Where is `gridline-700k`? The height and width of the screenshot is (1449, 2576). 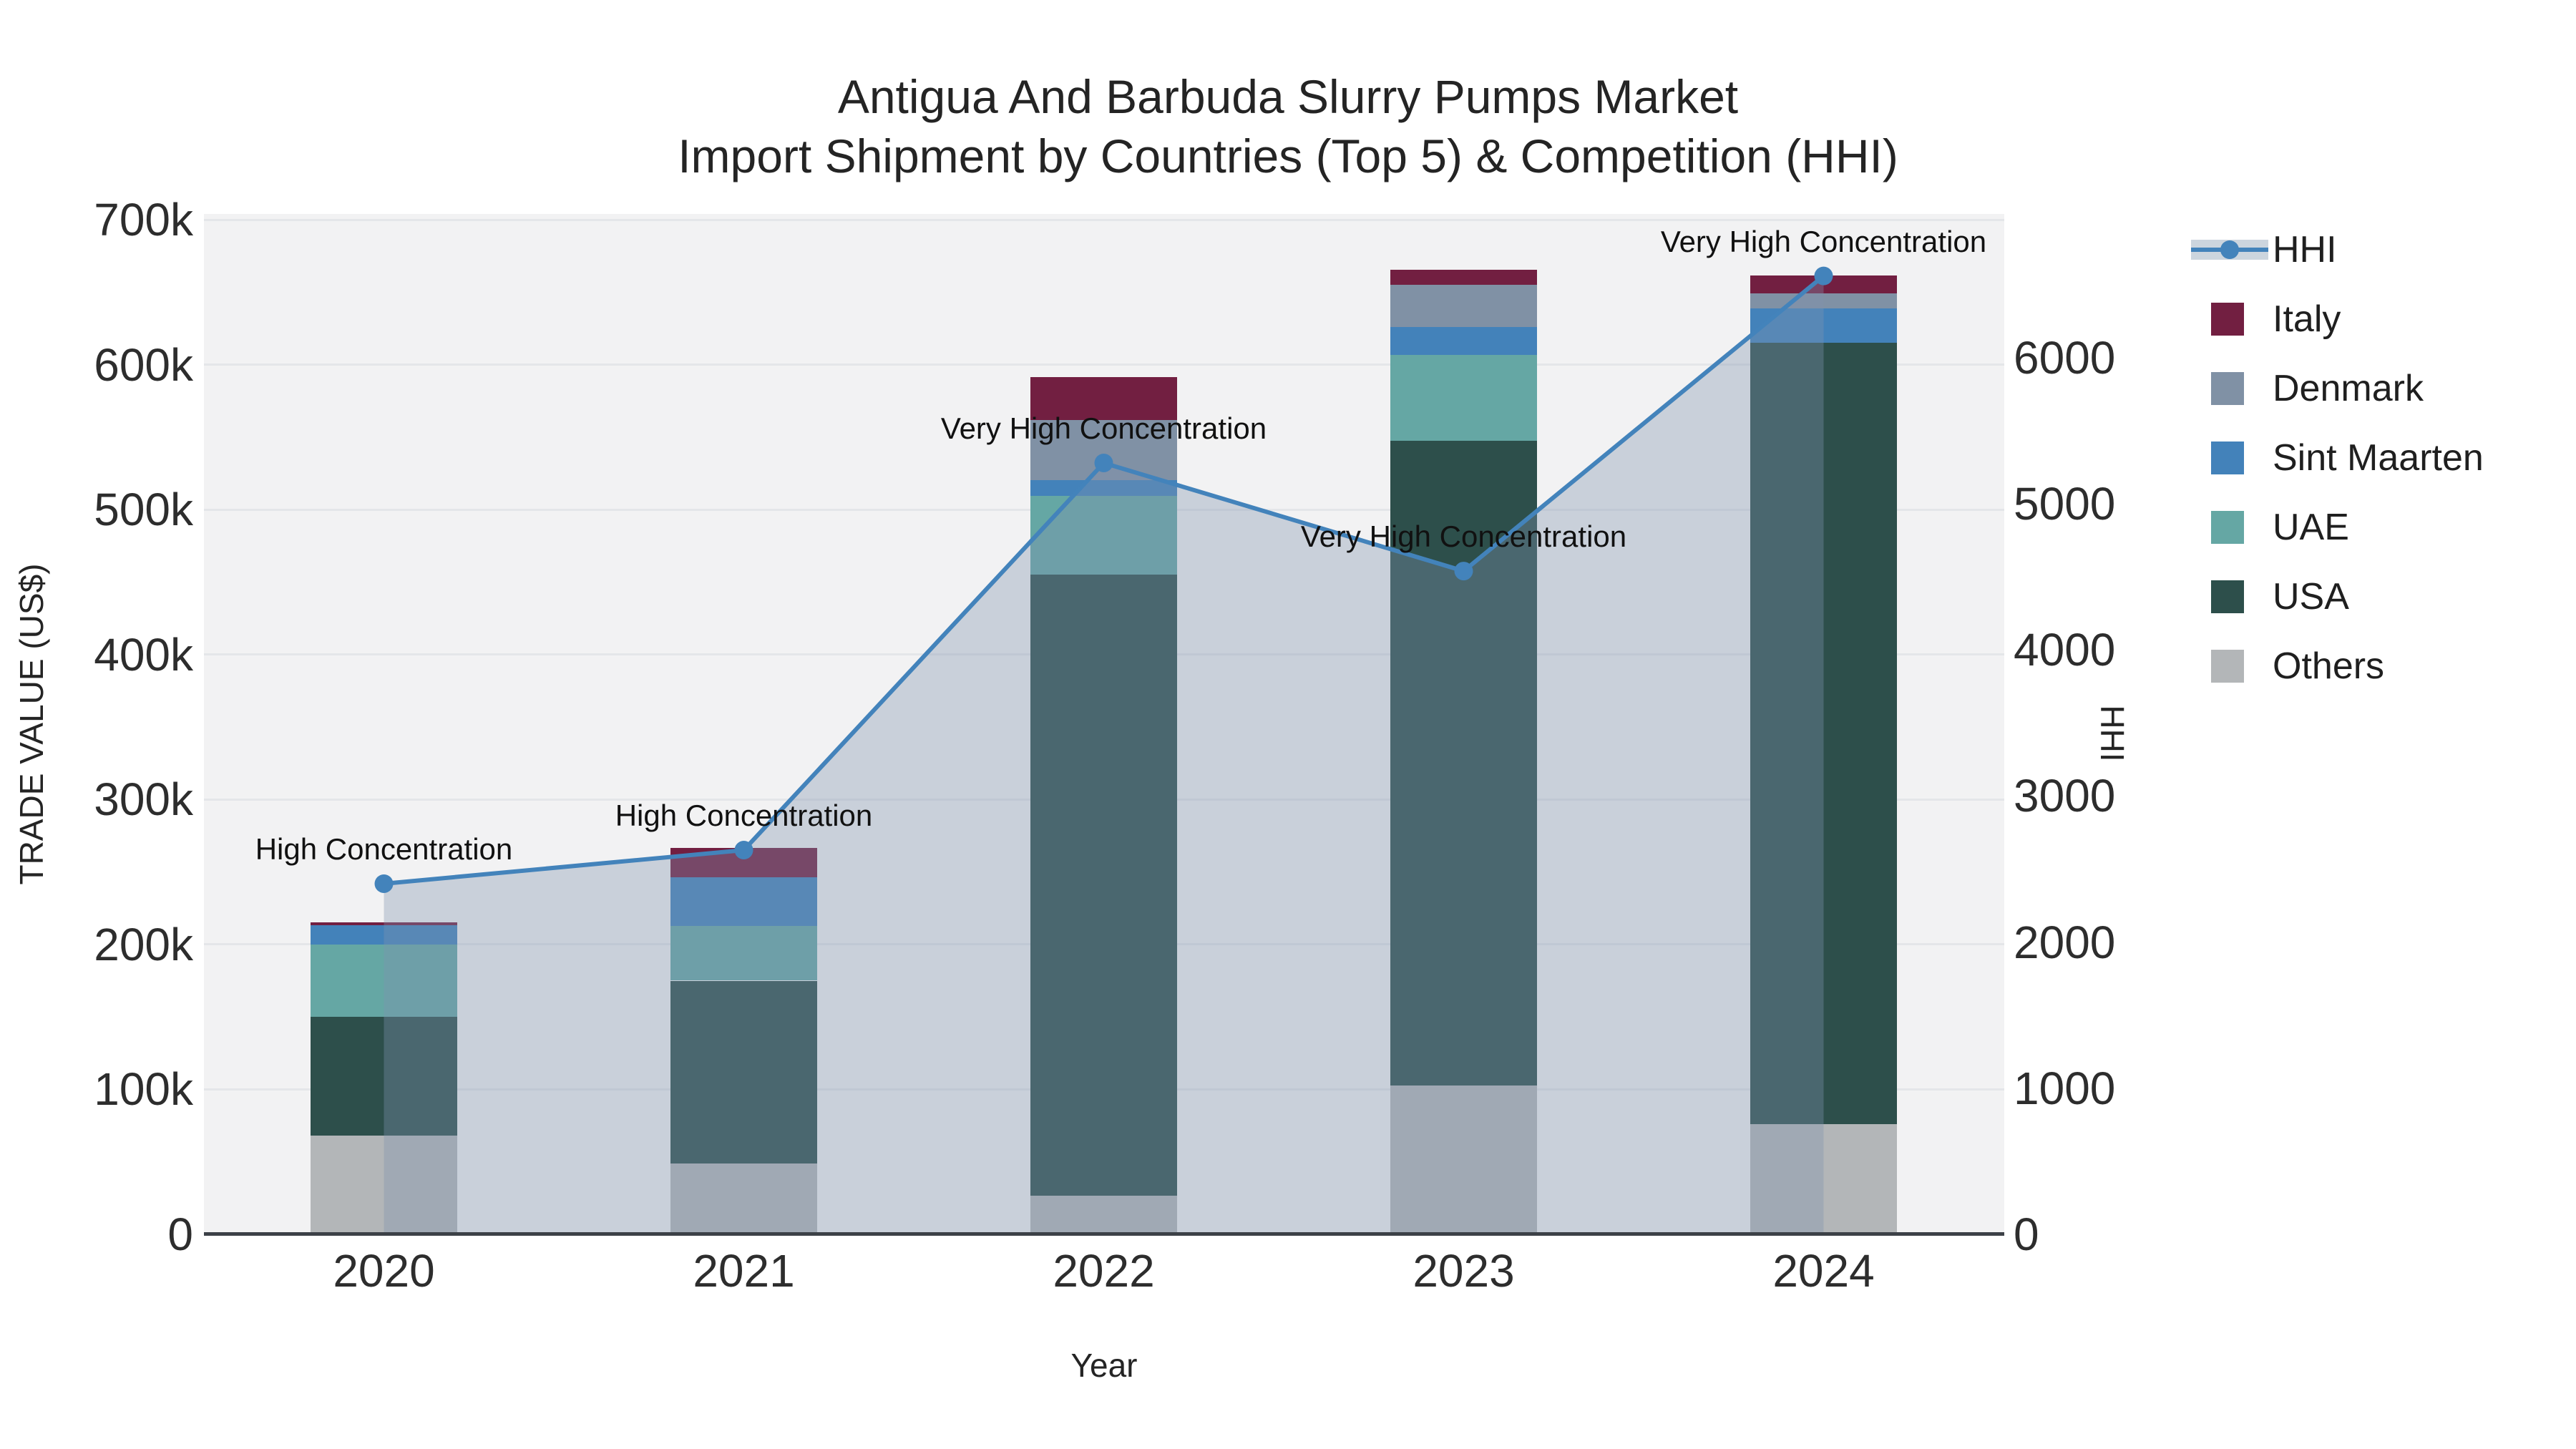
gridline-700k is located at coordinates (1104, 219).